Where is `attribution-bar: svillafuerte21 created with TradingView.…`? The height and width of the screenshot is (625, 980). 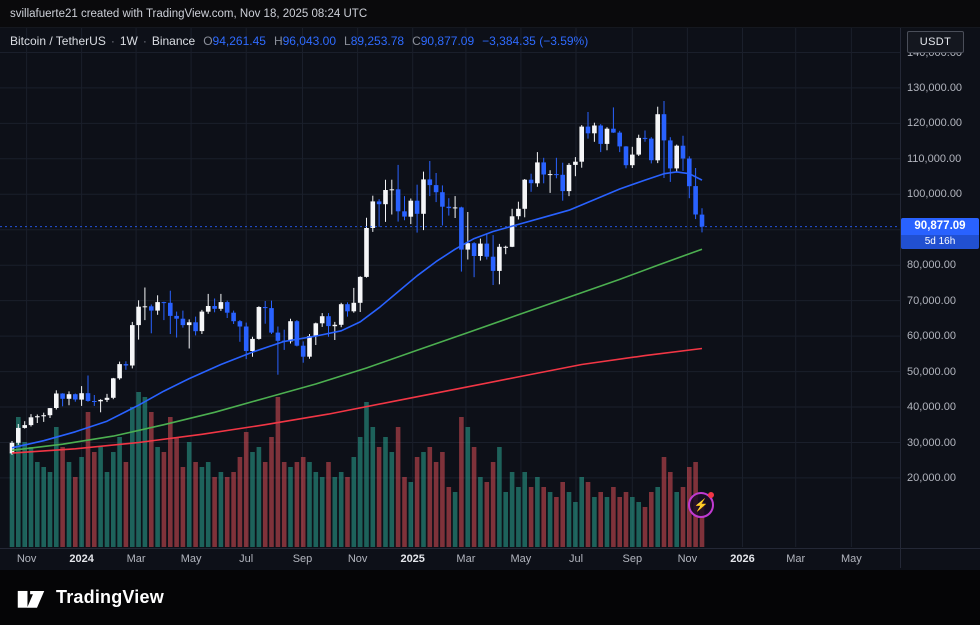 attribution-bar: svillafuerte21 created with TradingView.… is located at coordinates (490, 14).